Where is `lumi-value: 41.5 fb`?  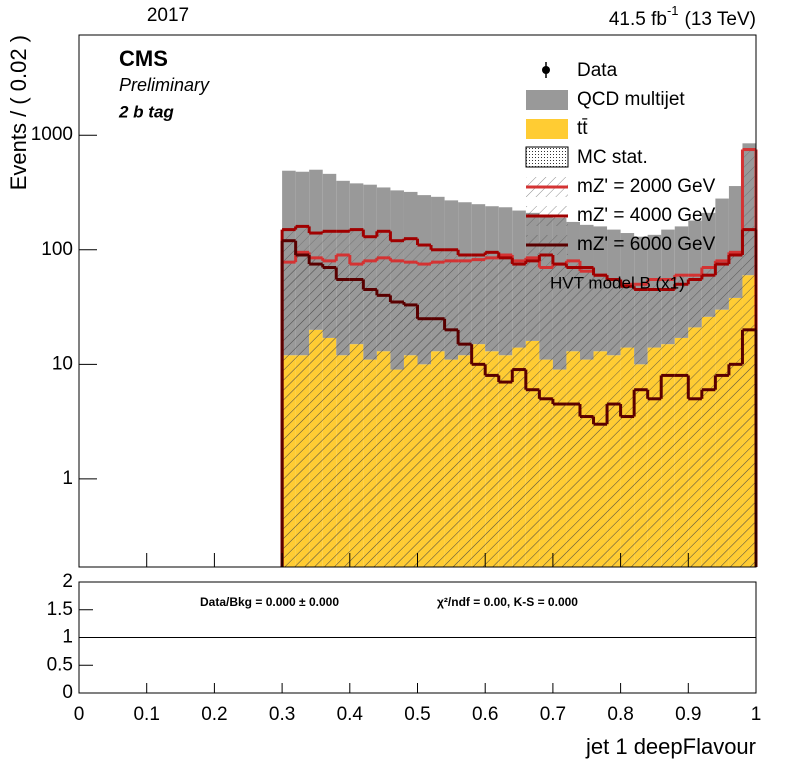 lumi-value: 41.5 fb is located at coordinates (638, 19).